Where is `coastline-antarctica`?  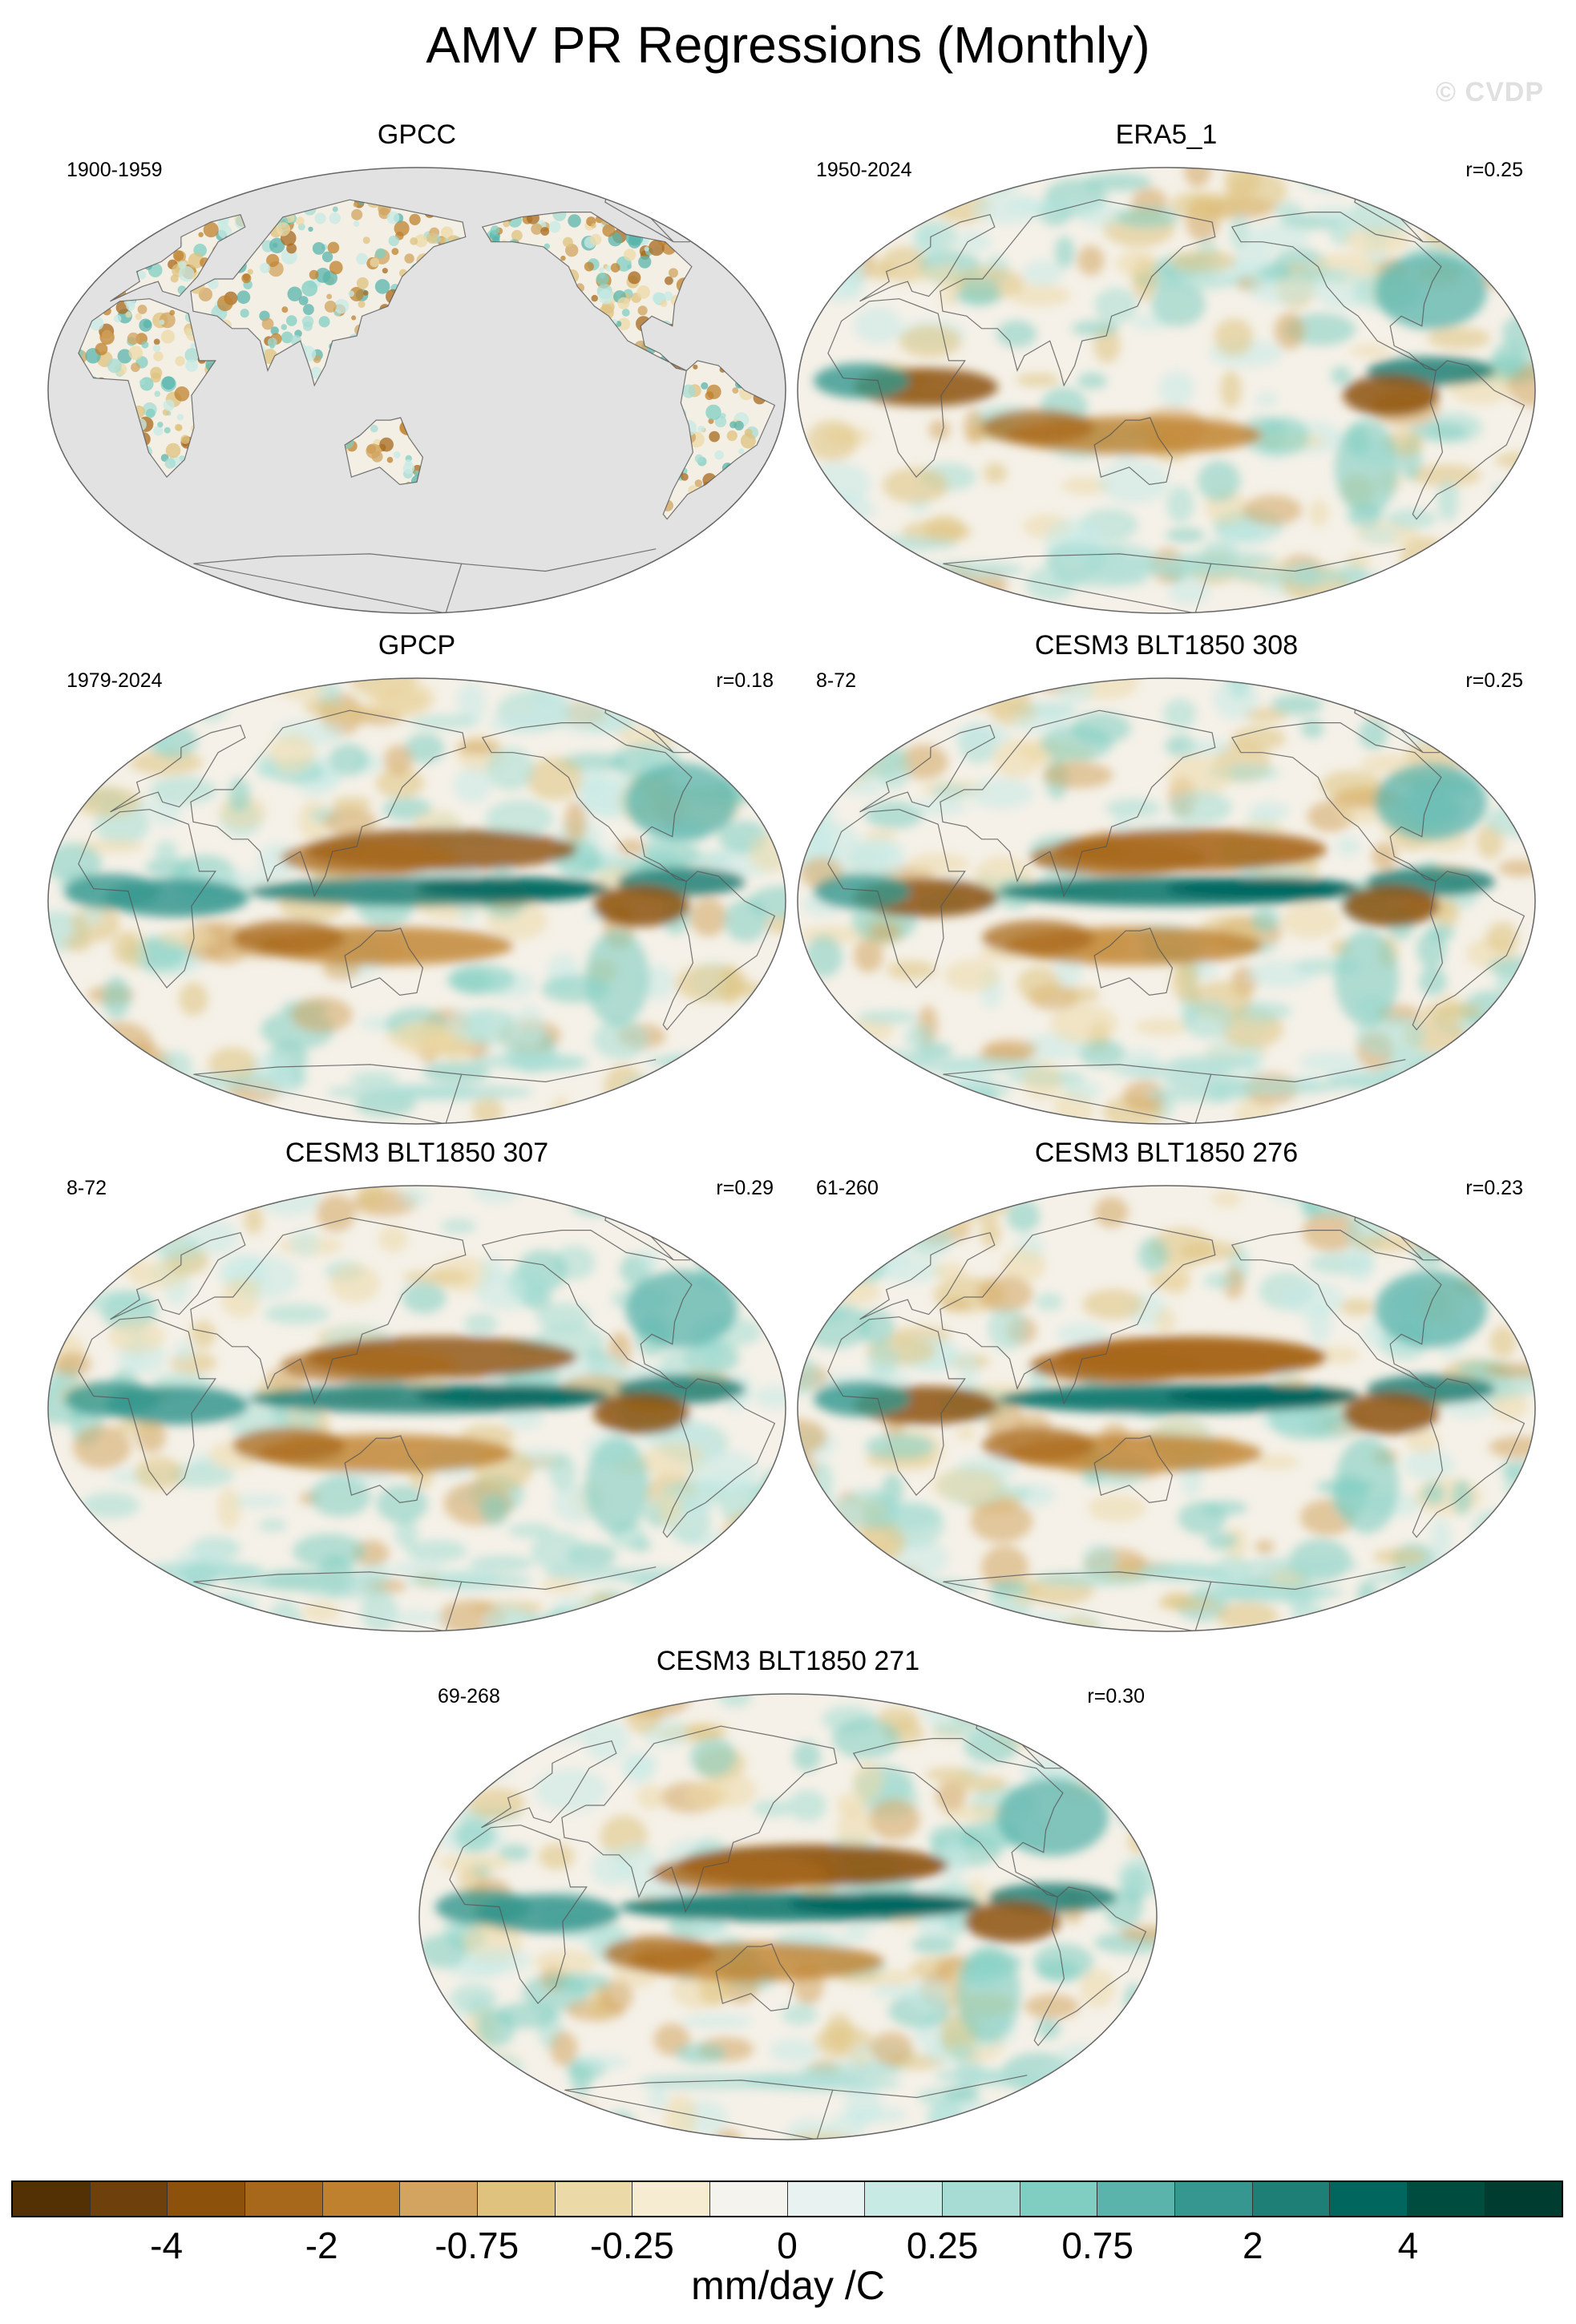
coastline-antarctica is located at coordinates (1174, 580).